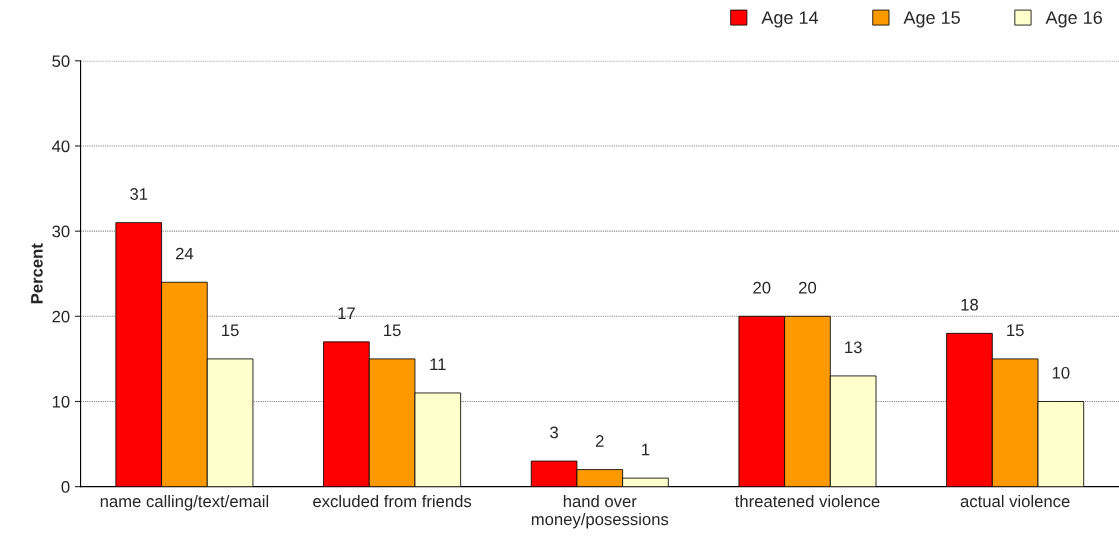 This screenshot has height=553, width=1119. What do you see at coordinates (184, 253) in the screenshot?
I see `data-label: 24` at bounding box center [184, 253].